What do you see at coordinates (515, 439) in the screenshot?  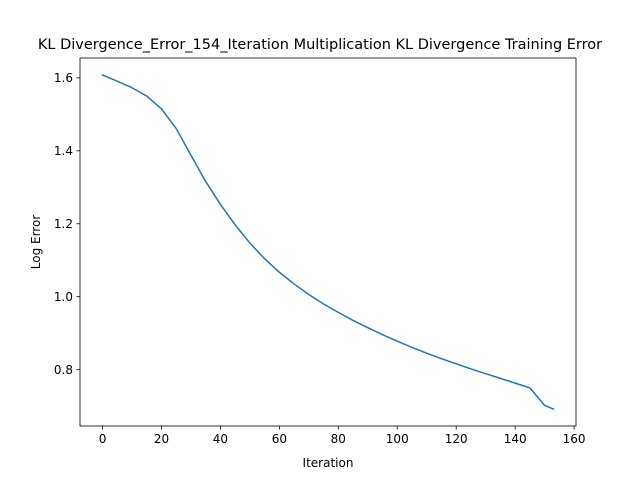 I see `x-tick-label: 140` at bounding box center [515, 439].